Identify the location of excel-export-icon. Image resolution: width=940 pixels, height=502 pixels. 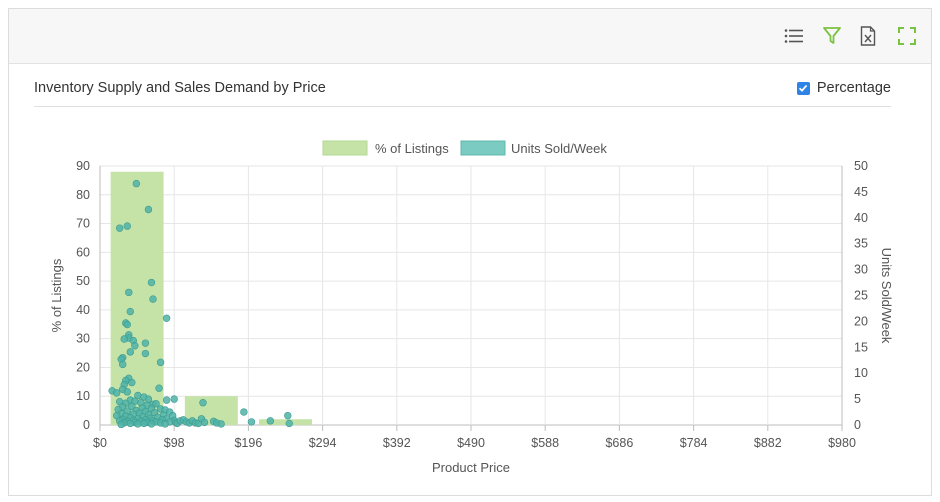
(868, 36).